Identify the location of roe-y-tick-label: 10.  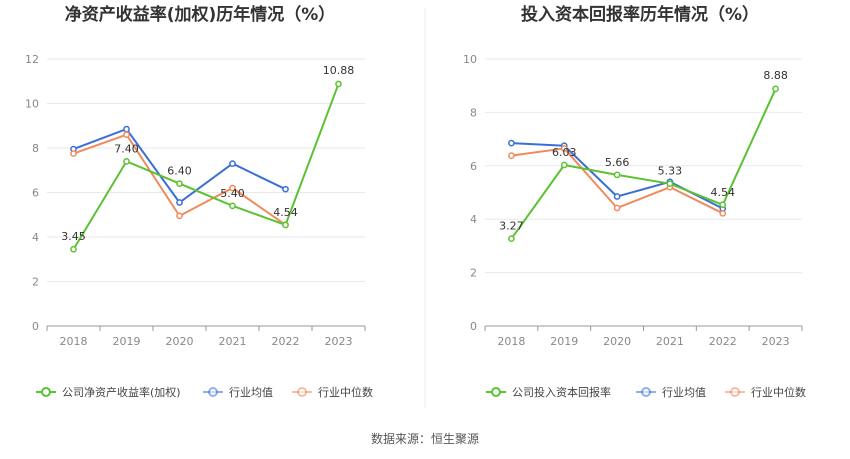
(32, 104).